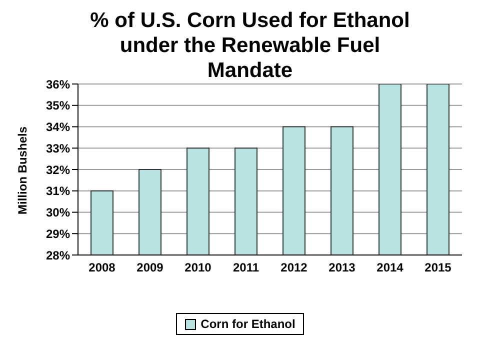 The width and height of the screenshot is (500, 339). Describe the element at coordinates (58, 169) in the screenshot. I see `y-tick-label: 32%` at that location.